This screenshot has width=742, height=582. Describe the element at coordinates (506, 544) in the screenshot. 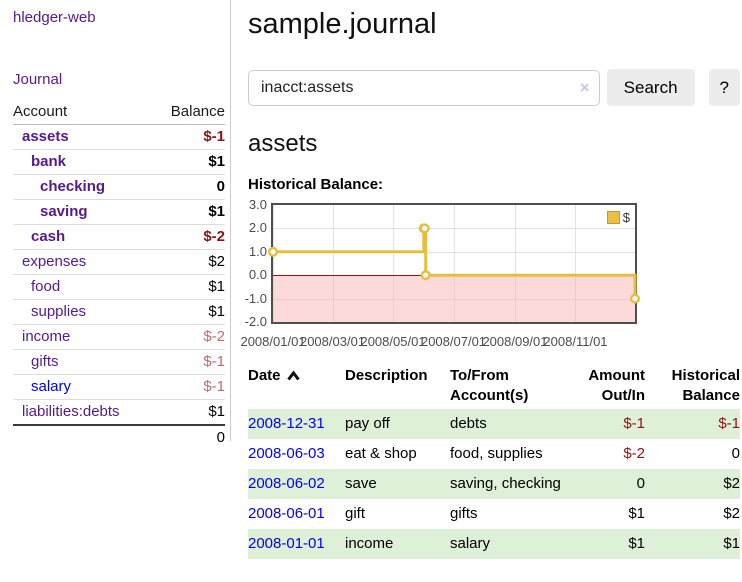

I see `transaction-accounts: salary` at that location.